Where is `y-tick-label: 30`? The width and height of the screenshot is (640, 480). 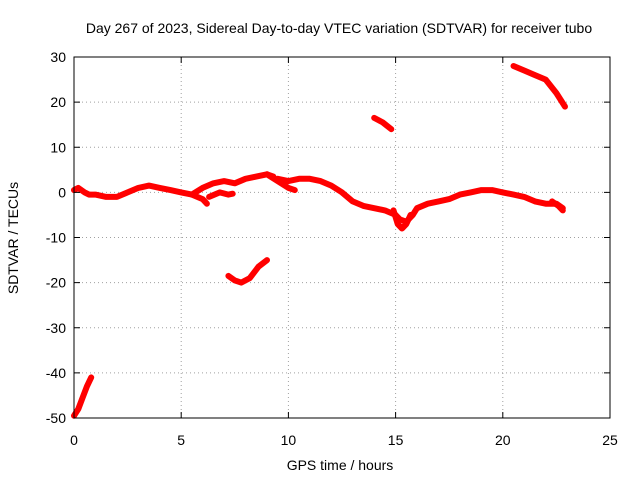 y-tick-label: 30 is located at coordinates (58, 57).